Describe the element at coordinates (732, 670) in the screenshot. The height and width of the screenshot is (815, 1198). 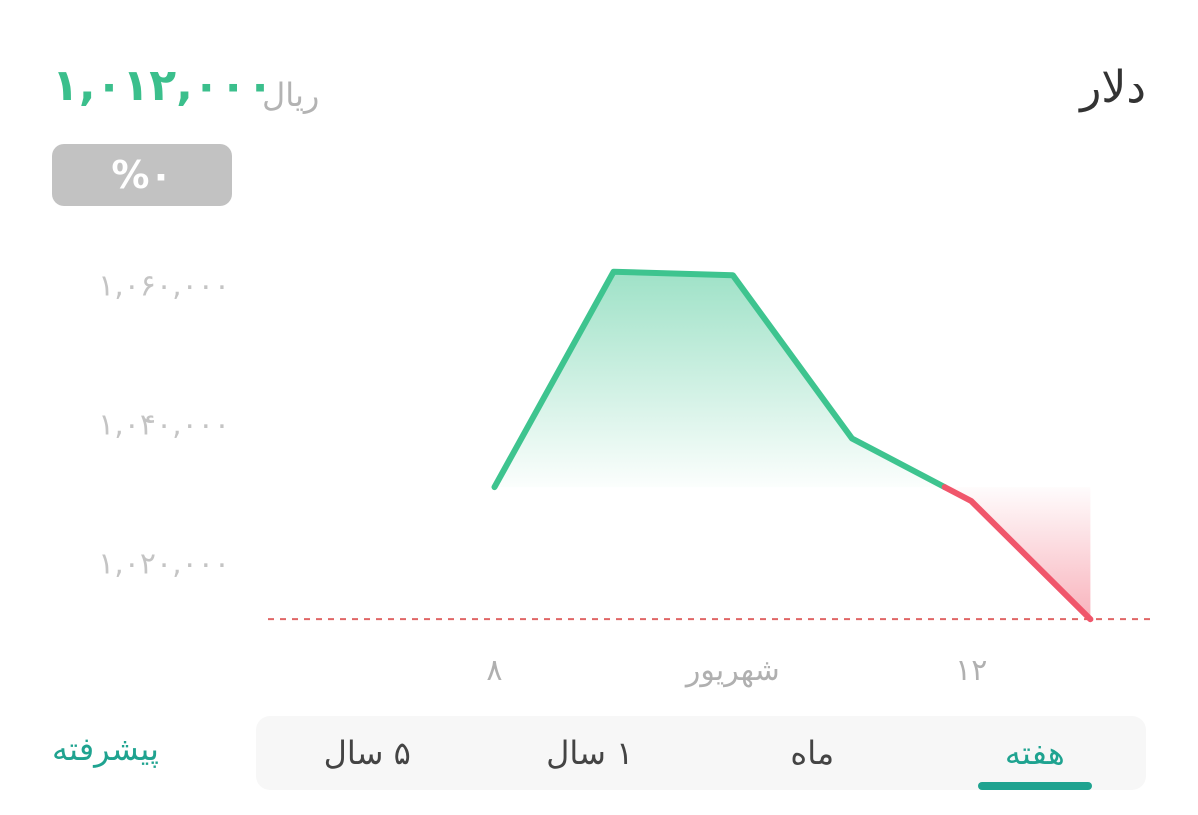
I see `x-tick-label: شهریور` at that location.